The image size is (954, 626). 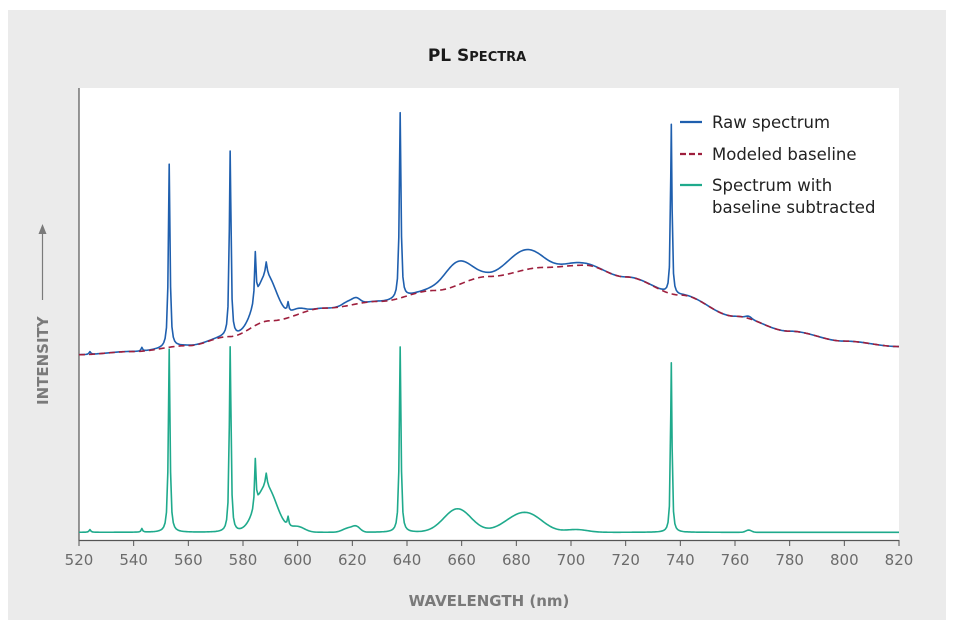 I want to click on x-tick-label: 680, so click(x=516, y=560).